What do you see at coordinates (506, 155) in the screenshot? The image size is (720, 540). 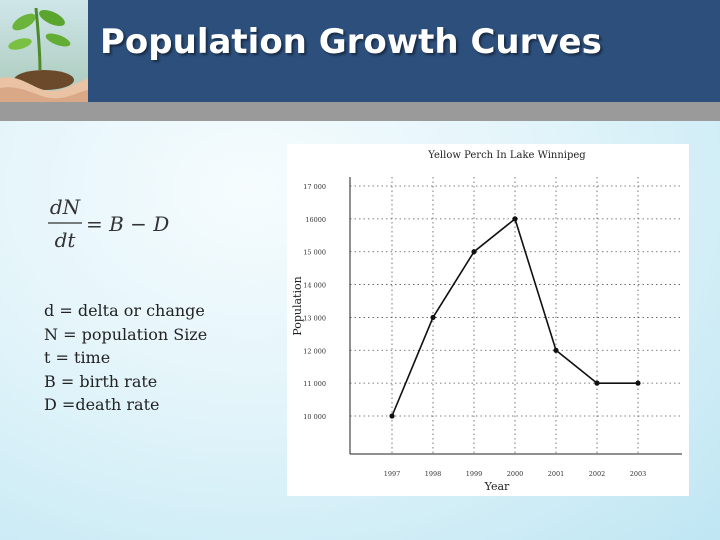 I see `chart-title: Yellow Perch In Lake Winnipeg` at bounding box center [506, 155].